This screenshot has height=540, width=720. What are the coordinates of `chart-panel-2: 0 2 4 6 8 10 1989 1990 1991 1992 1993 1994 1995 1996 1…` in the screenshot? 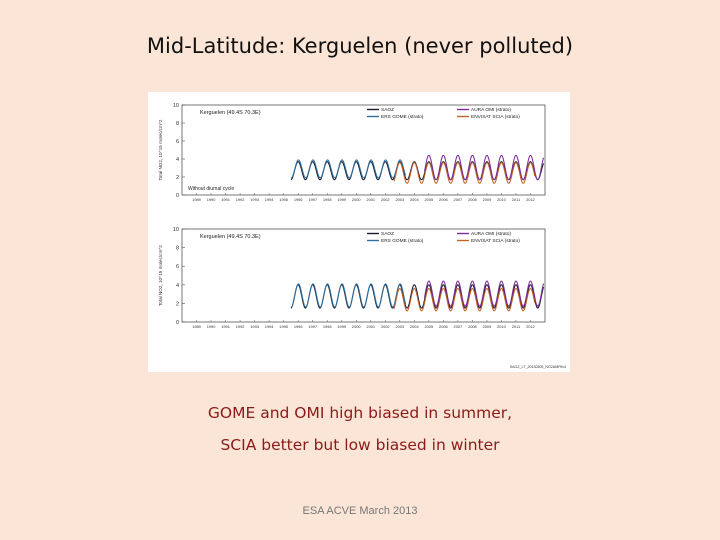 It's located at (352, 278).